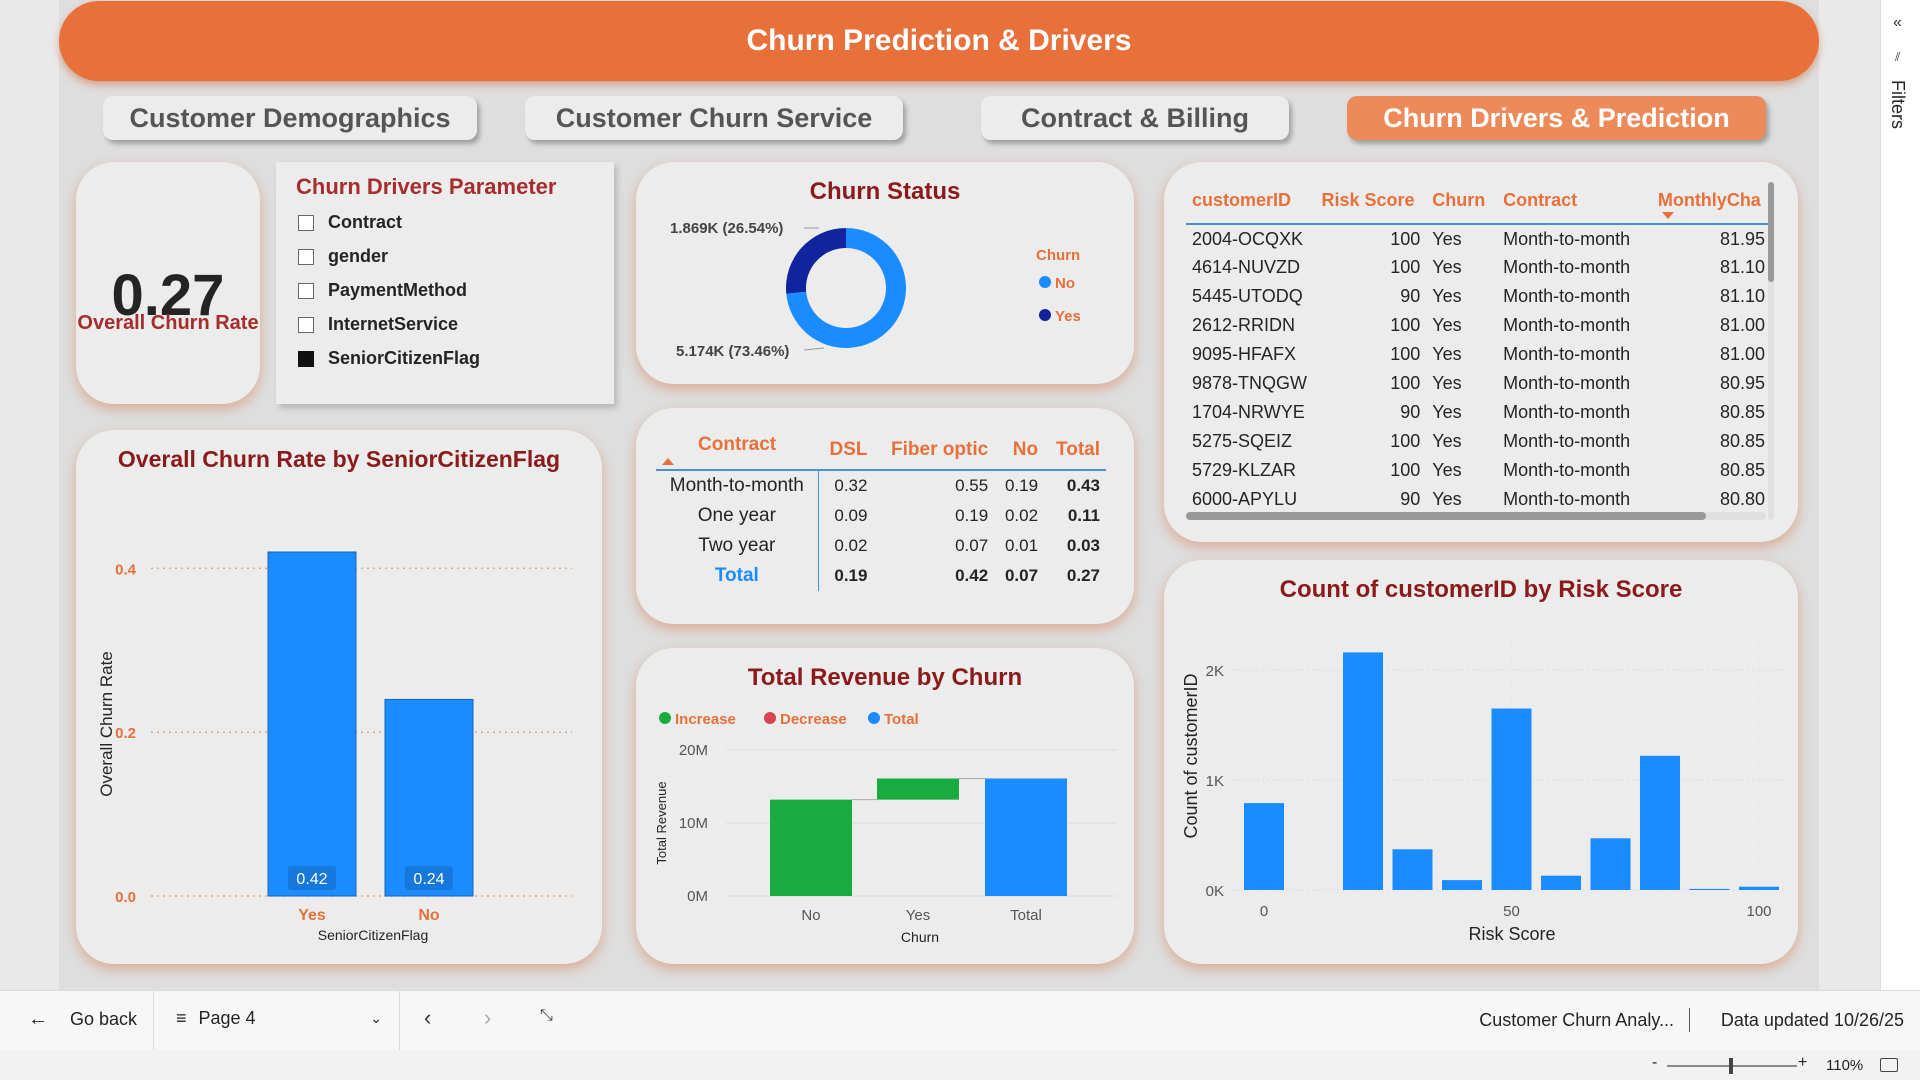 This screenshot has width=1920, height=1080. I want to click on matrix-header-fiber: Fiber optic, so click(934, 450).